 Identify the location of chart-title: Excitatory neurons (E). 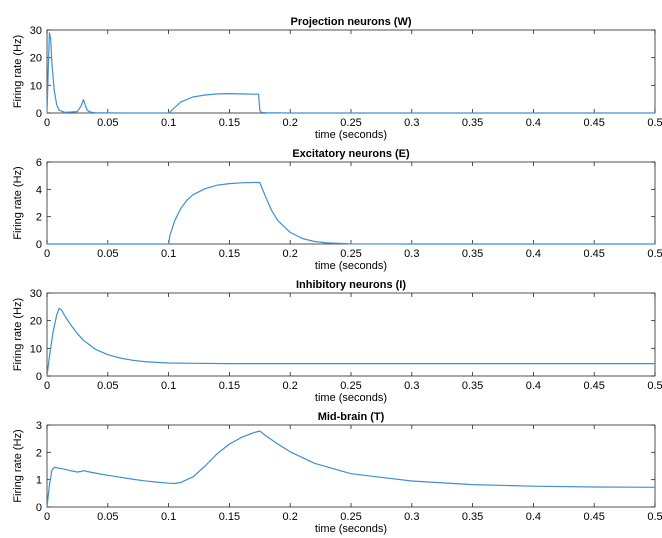
(351, 154).